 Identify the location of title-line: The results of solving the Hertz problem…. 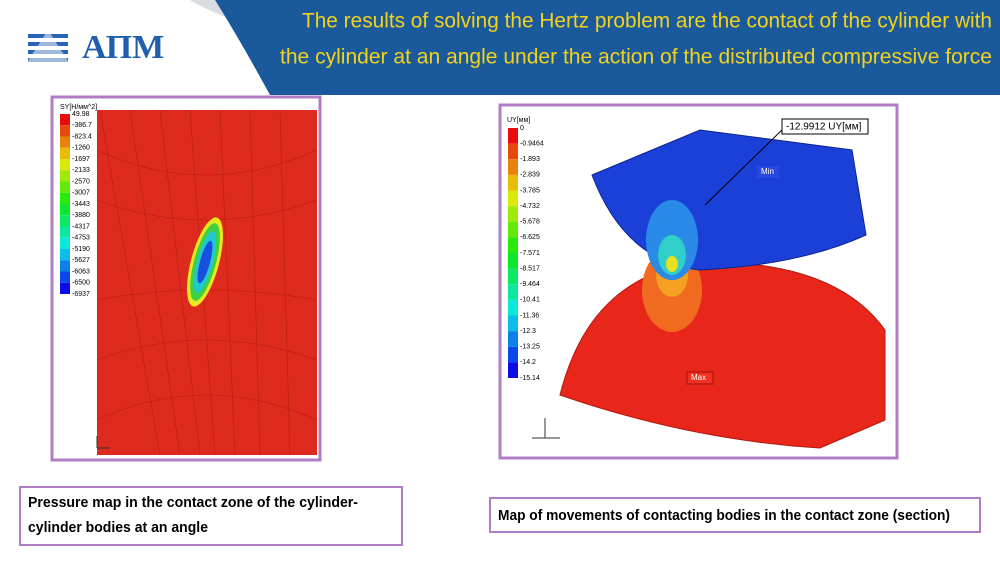
(647, 21).